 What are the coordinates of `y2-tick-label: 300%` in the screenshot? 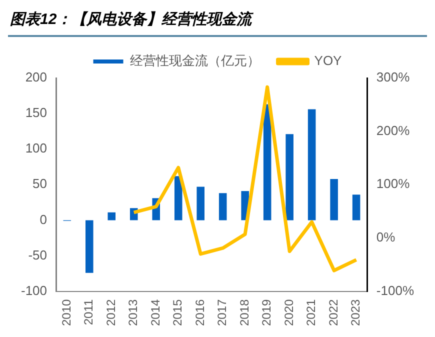 It's located at (393, 77).